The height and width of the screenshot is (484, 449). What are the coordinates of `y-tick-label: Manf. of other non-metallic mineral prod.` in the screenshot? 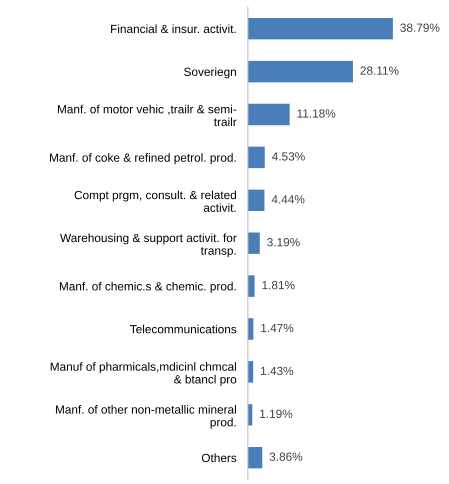 It's located at (146, 417).